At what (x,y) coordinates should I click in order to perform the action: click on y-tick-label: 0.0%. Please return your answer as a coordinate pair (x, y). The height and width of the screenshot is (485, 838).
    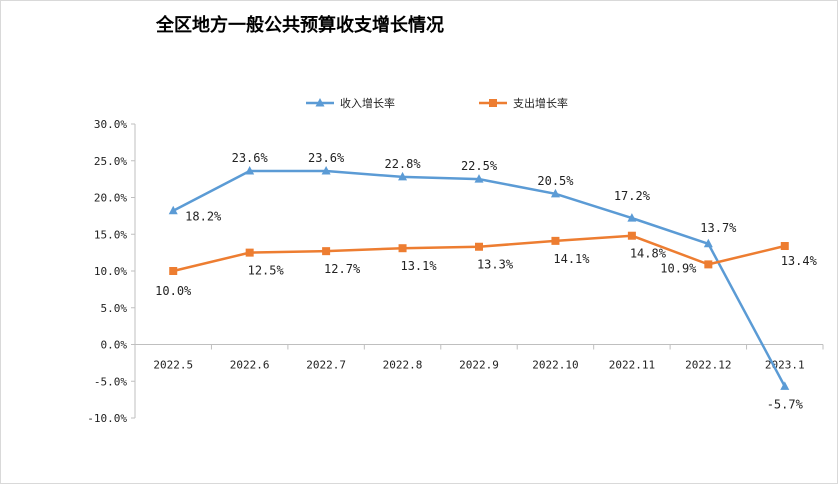
    Looking at the image, I should click on (114, 345).